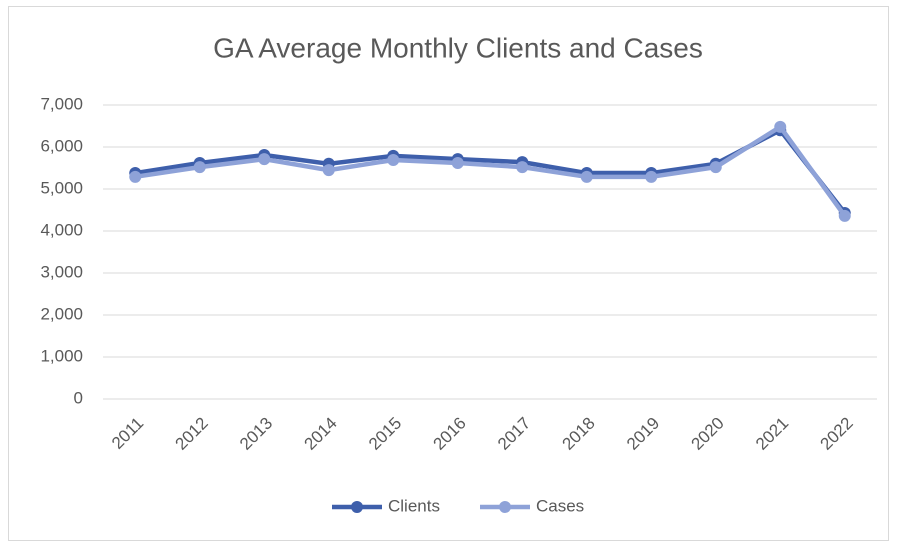  I want to click on y-tick-label: 6,000, so click(61, 145).